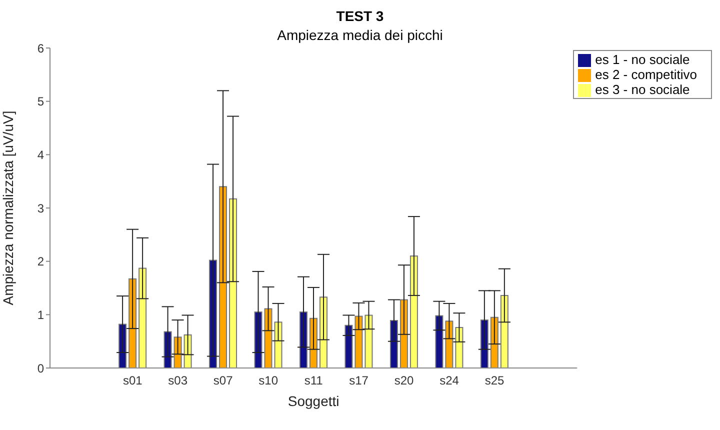  Describe the element at coordinates (642, 90) in the screenshot. I see `legend-label: es 3 - no sociale` at that location.